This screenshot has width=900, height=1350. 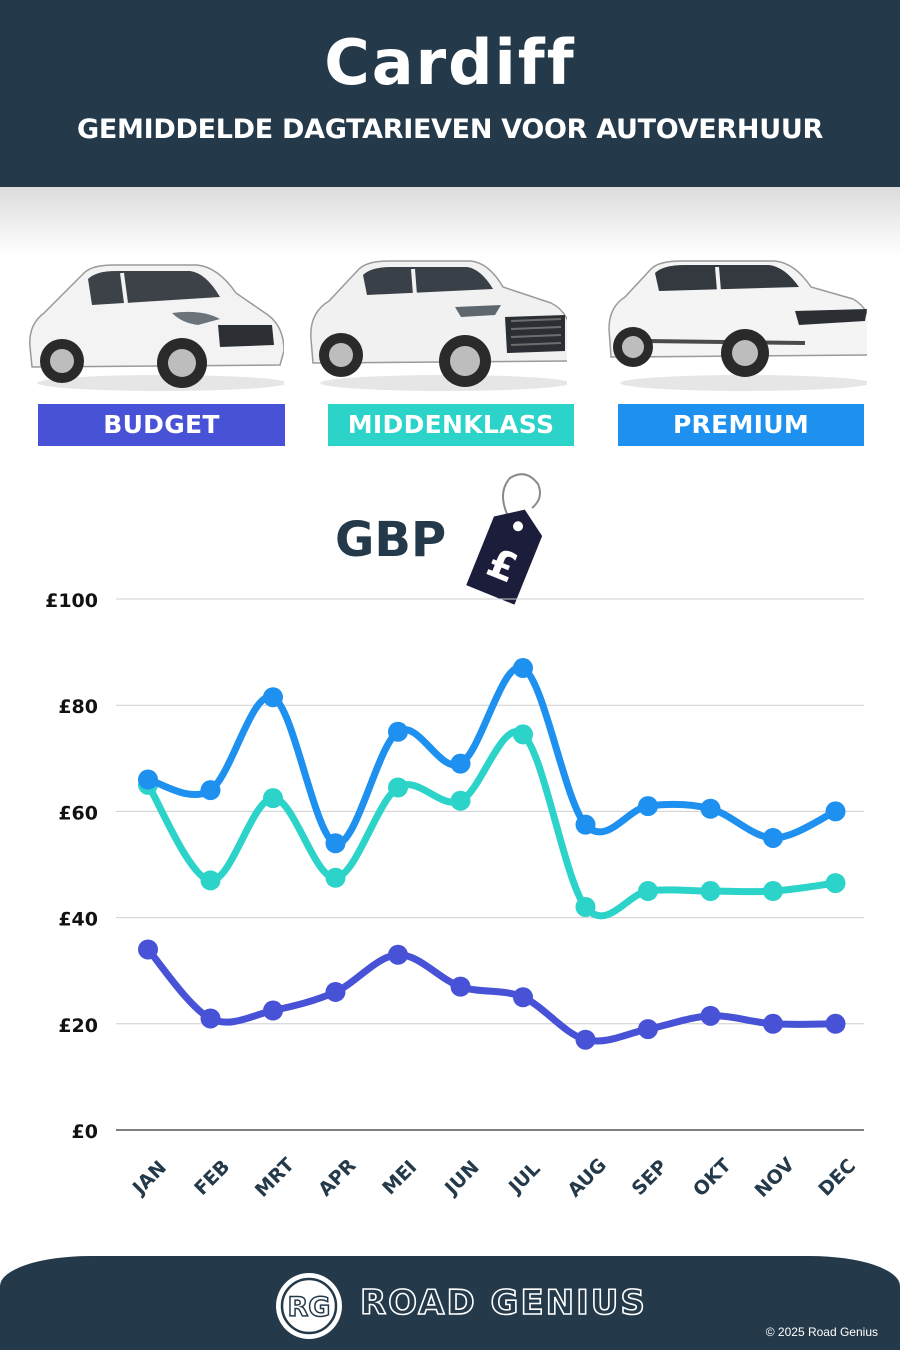 I want to click on copyright: © 2025 Road Genius, so click(x=821, y=1332).